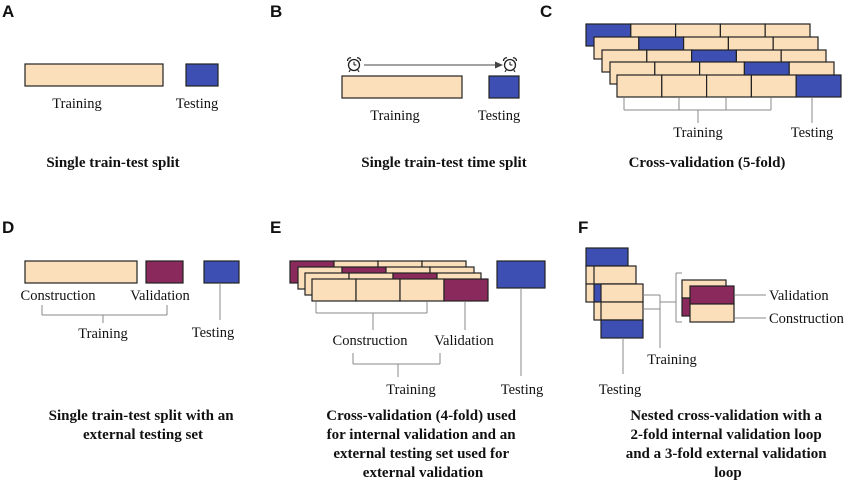 This screenshot has width=850, height=494. I want to click on panel-b-caption: Single train-test time split, so click(443, 163).